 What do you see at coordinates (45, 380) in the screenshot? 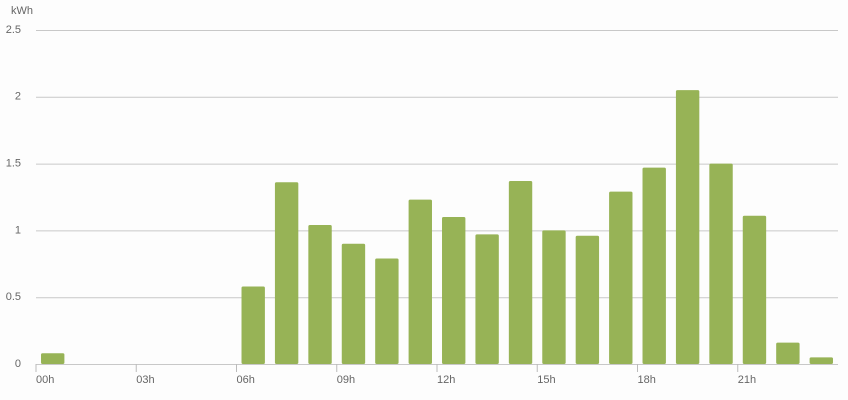
I see `x-tick-label: 00h` at bounding box center [45, 380].